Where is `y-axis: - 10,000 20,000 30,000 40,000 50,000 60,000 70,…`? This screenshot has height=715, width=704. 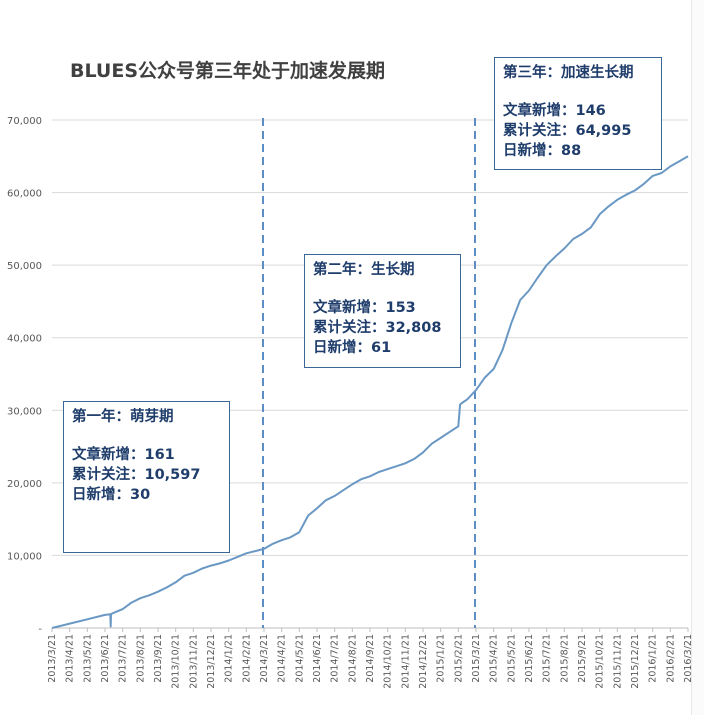 y-axis: - 10,000 20,000 30,000 40,000 50,000 60,000 70,… is located at coordinates (24, 375).